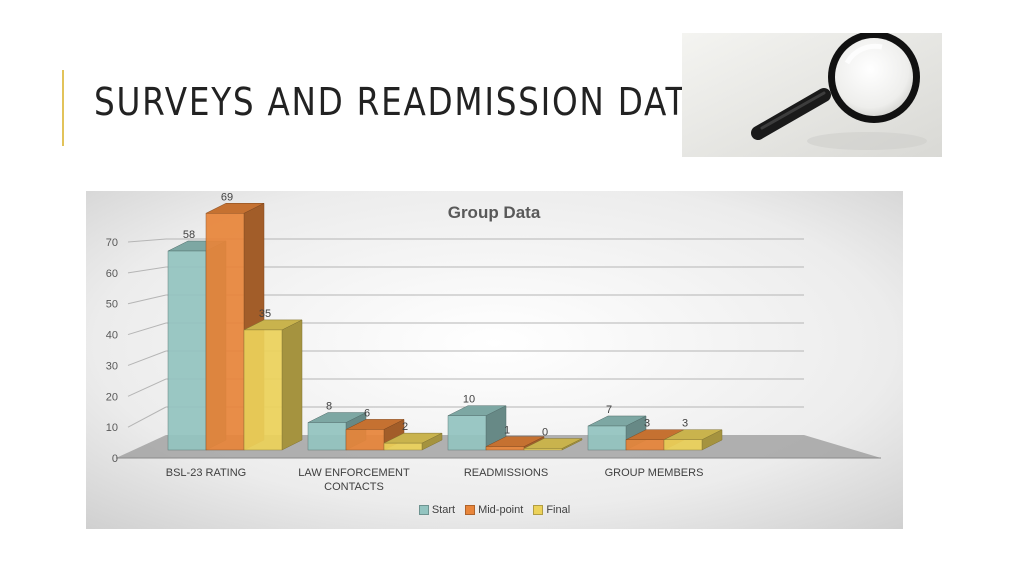 Image resolution: width=1024 pixels, height=576 pixels. Describe the element at coordinates (538, 510) in the screenshot. I see `legend-swatch-final` at that location.